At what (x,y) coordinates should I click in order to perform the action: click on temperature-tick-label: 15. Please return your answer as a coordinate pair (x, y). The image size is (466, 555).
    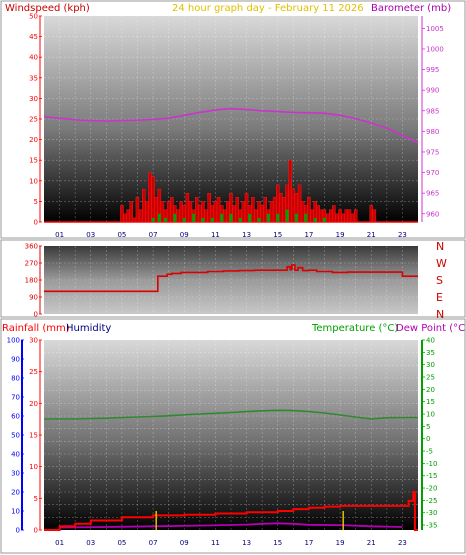
    Looking at the image, I should click on (430, 402).